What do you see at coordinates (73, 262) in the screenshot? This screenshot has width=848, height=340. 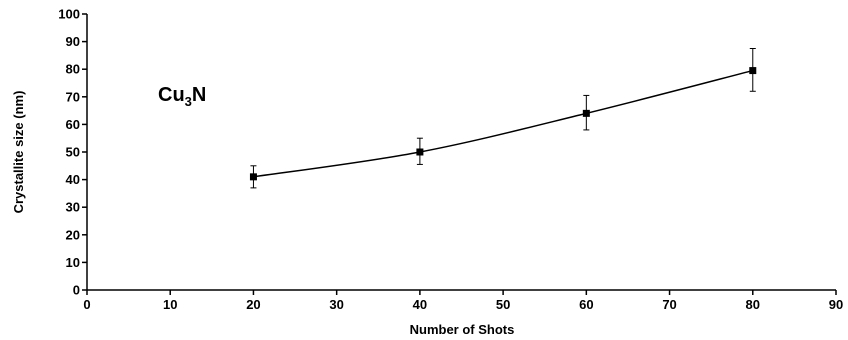 I see `y-tick-label: 10` at bounding box center [73, 262].